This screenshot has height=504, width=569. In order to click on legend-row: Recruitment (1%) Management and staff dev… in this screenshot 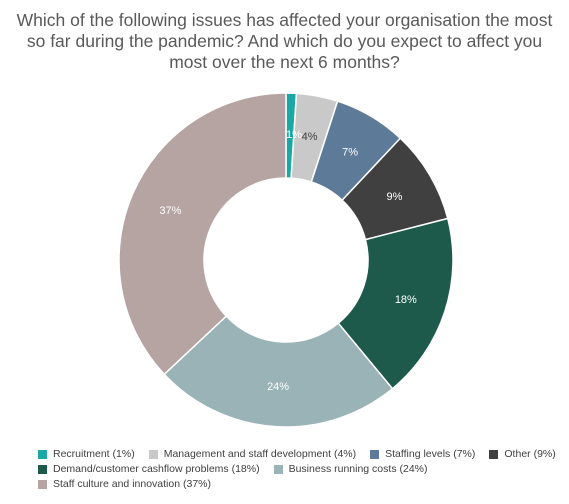, I will do `click(298, 454)`.